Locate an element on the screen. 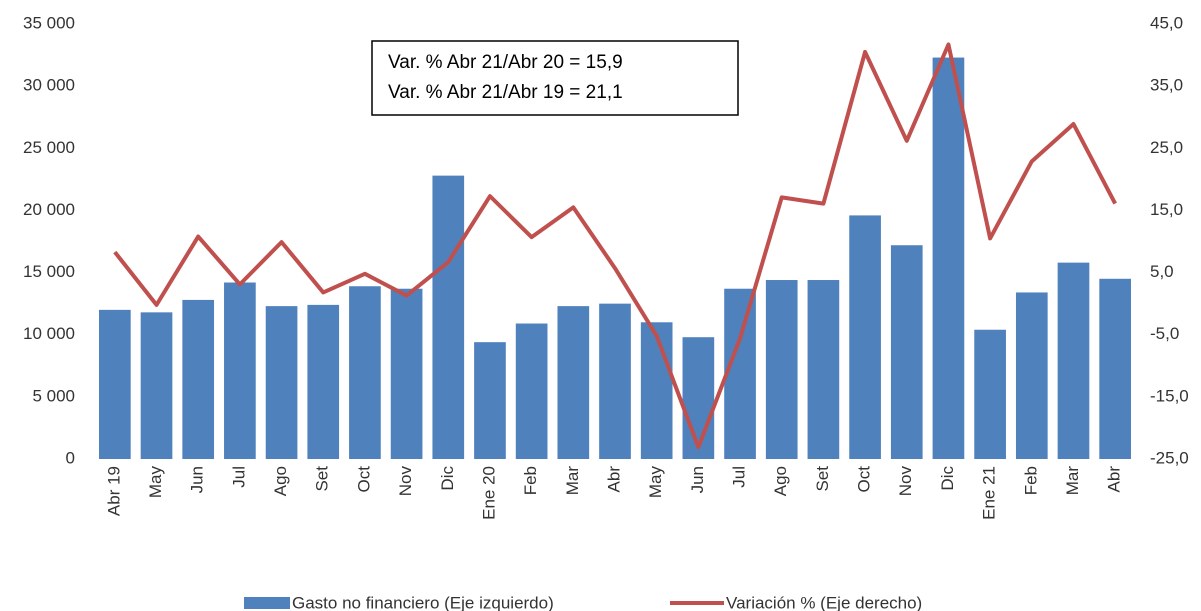 Image resolution: width=1201 pixels, height=611 pixels. x-tick-label: Ene 21 is located at coordinates (989, 493).